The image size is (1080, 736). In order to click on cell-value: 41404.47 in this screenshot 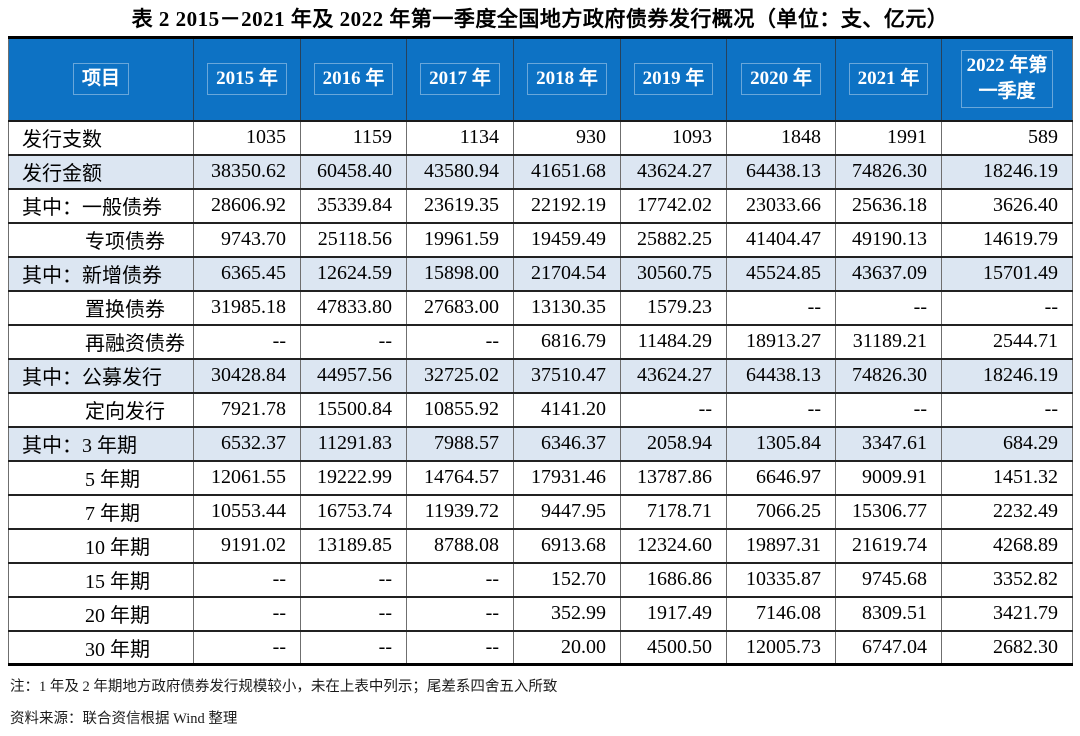, I will do `click(781, 239)`.